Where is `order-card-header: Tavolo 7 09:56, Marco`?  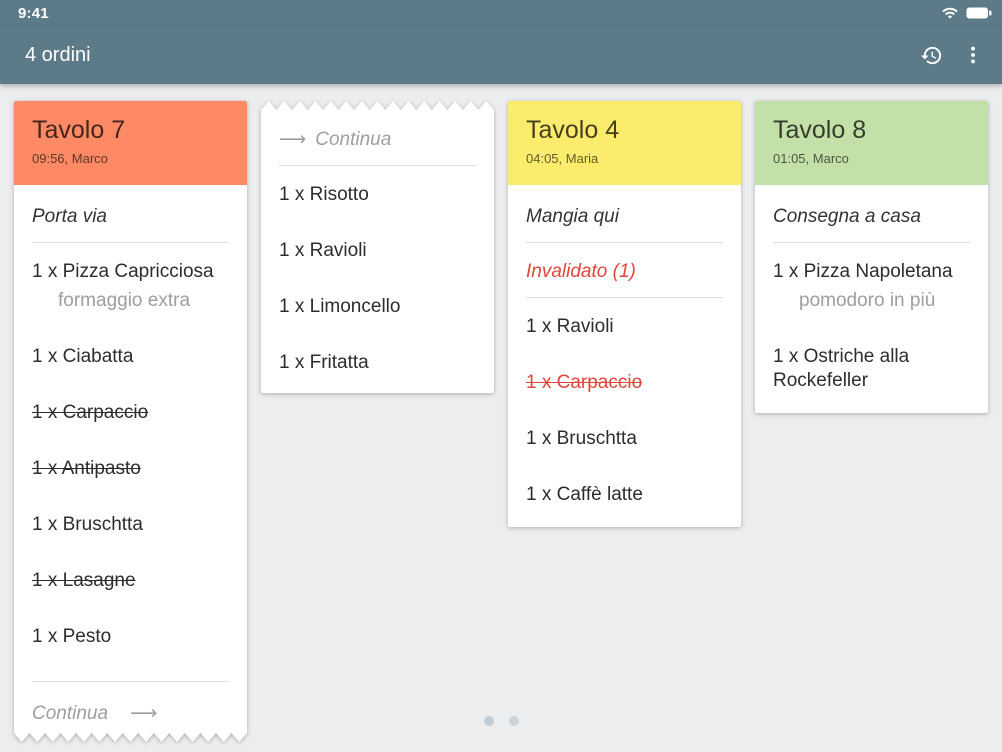
order-card-header: Tavolo 7 09:56, Marco is located at coordinates (130, 143).